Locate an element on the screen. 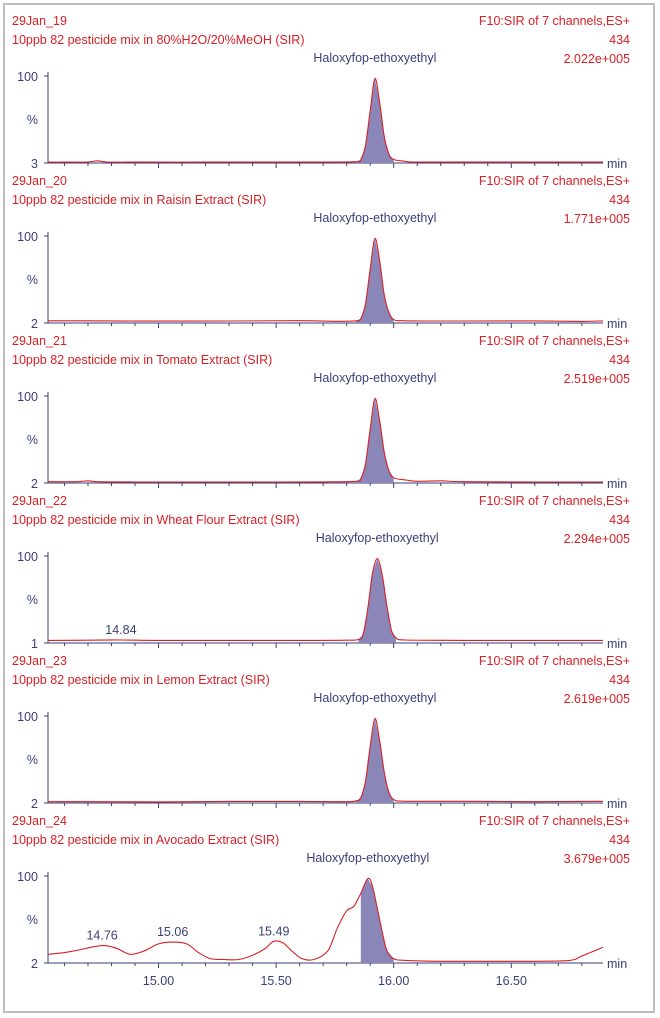 The image size is (660, 1018). y-min-label: 3 is located at coordinates (34, 164).